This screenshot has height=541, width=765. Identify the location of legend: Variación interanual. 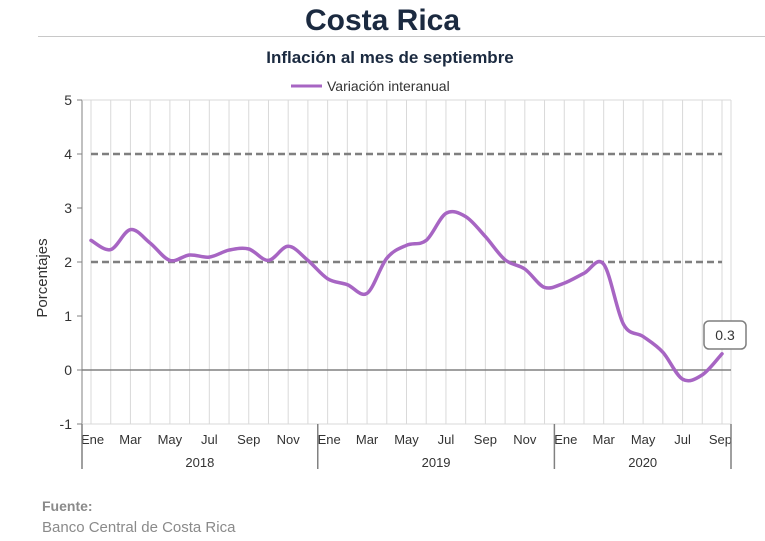
(370, 86).